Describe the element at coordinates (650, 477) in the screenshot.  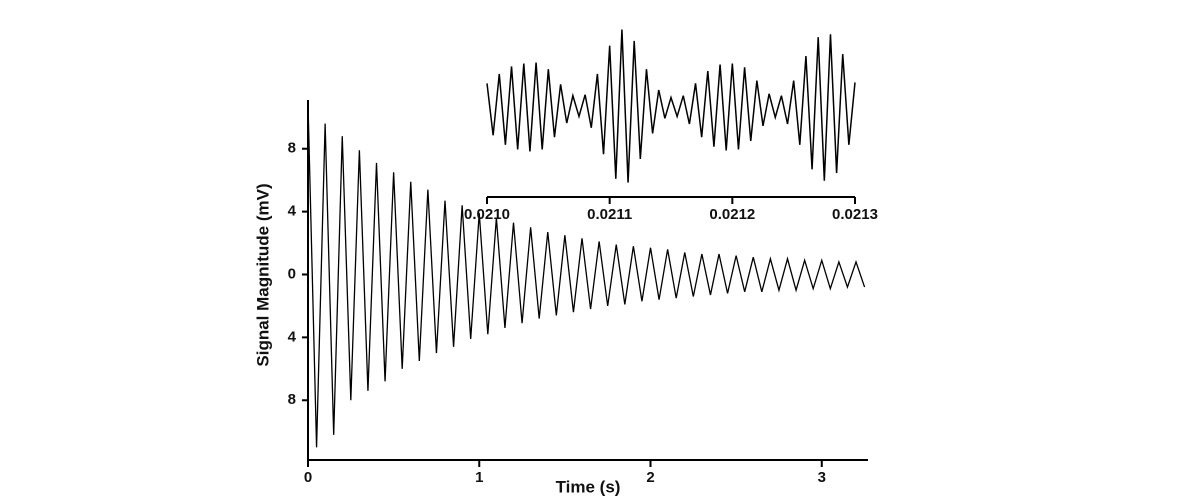
I see `x-tick-label: 2` at that location.